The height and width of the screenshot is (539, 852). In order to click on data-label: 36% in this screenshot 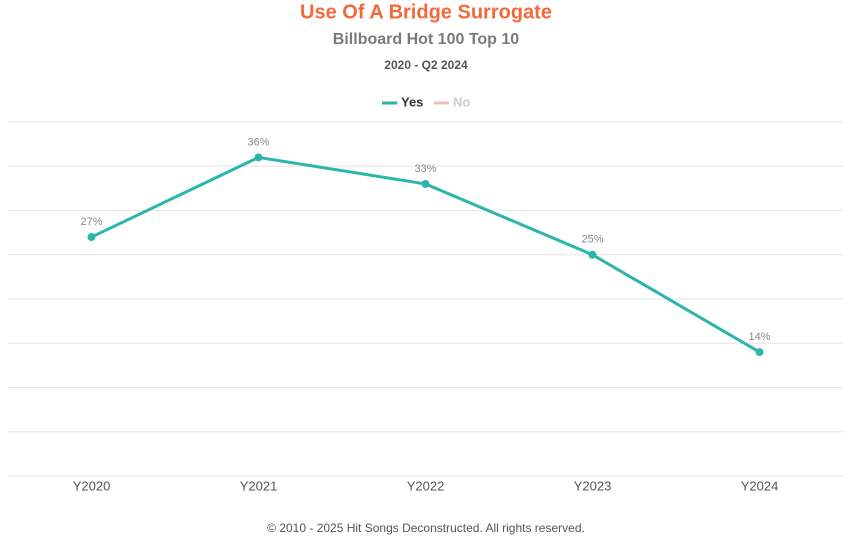, I will do `click(258, 142)`.